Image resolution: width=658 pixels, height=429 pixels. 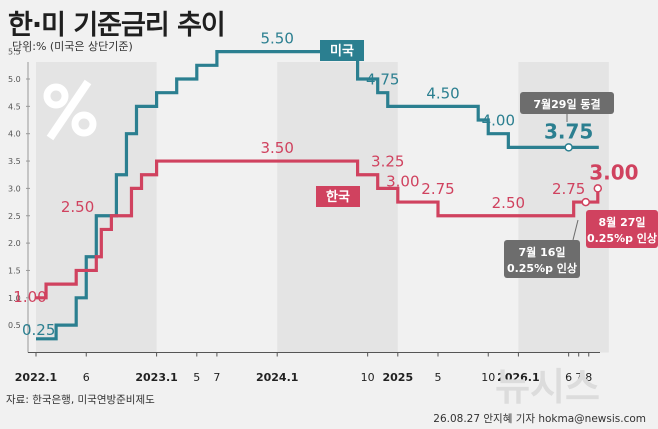 I want to click on credit-line: 26.08.27 안지혜 기자 hokma@newsis.com, so click(x=539, y=419).